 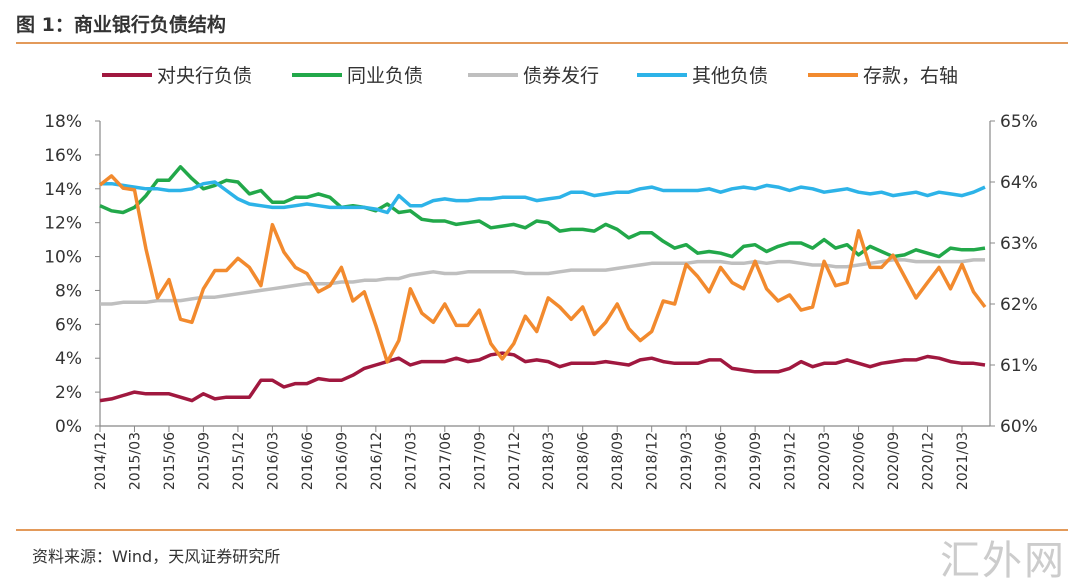 I want to click on watermark-logo: 汇外网, so click(x=1003, y=557).